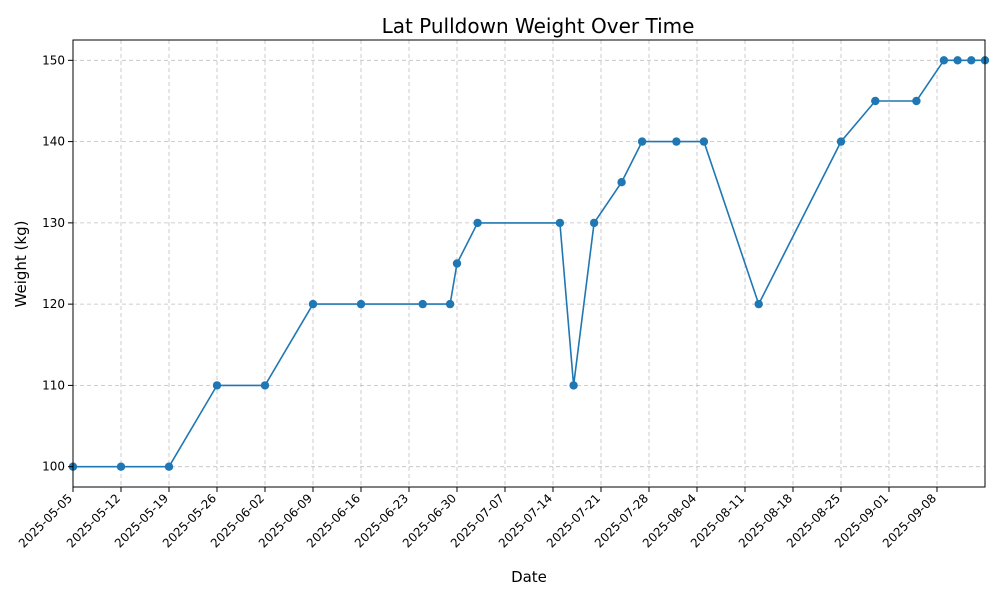  I want to click on x-axis-label: Date, so click(529, 577).